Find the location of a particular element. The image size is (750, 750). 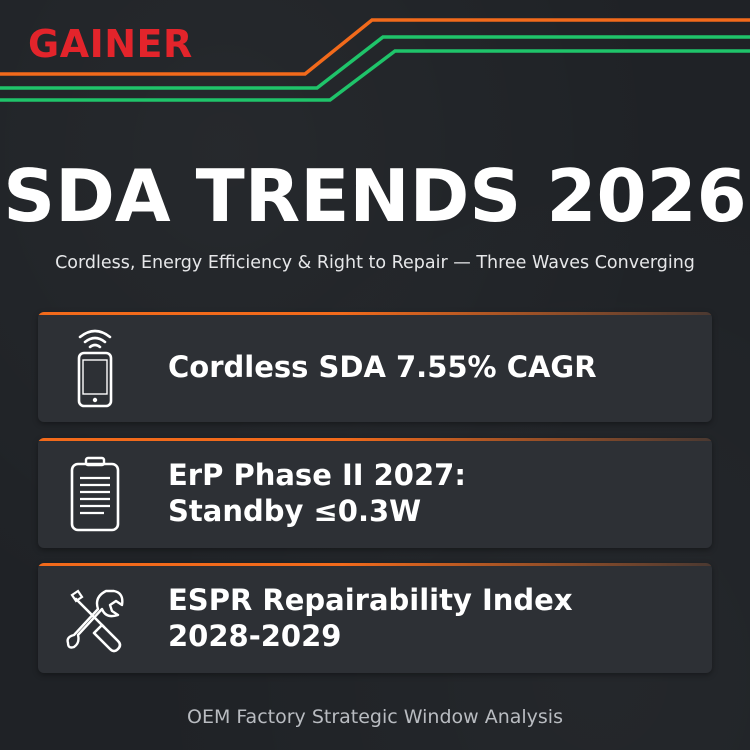

orange-stripe is located at coordinates (375, 47).